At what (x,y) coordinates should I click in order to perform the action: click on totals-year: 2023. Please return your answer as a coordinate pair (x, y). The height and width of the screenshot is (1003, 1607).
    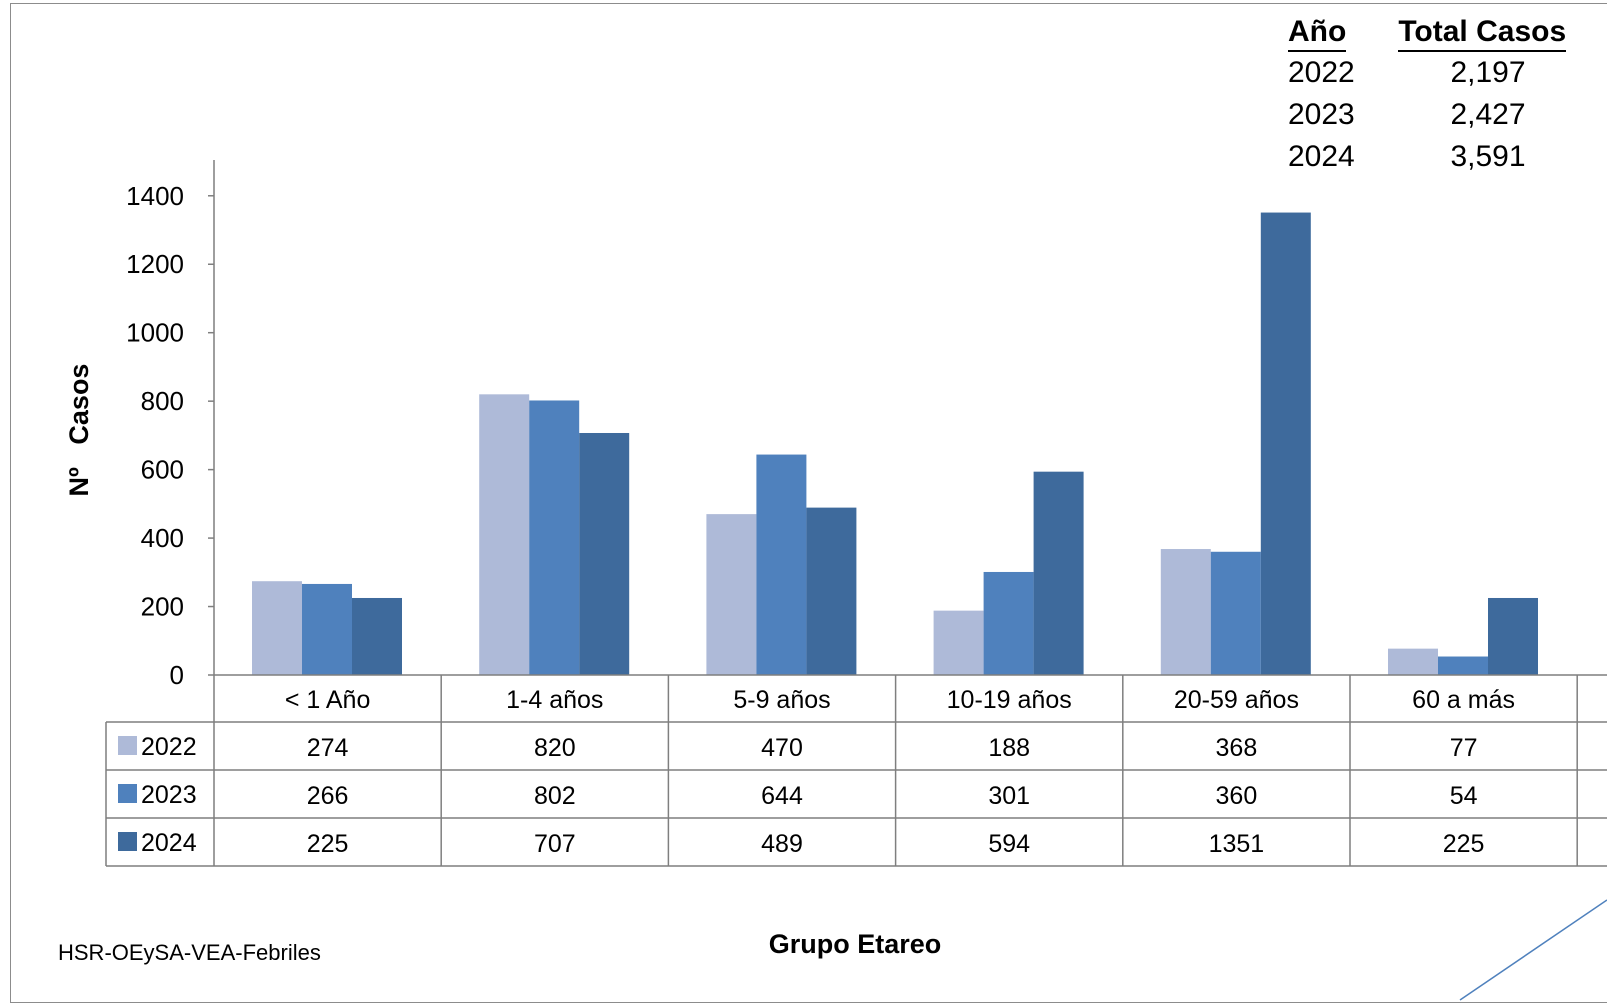
    Looking at the image, I should click on (1321, 114).